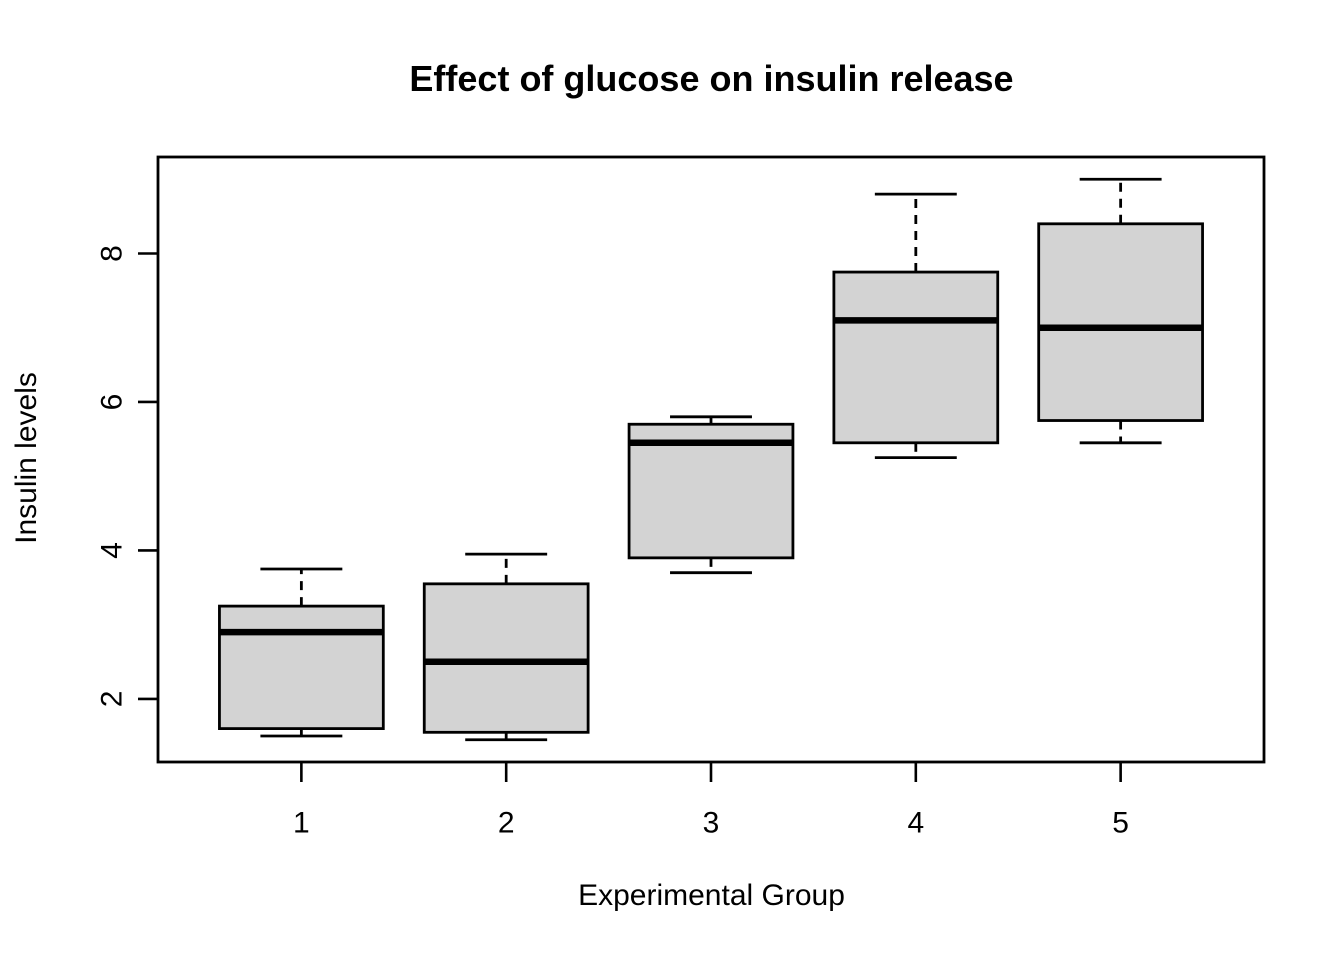 The image size is (1344, 960). What do you see at coordinates (711, 823) in the screenshot?
I see `x-tick-label: 3` at bounding box center [711, 823].